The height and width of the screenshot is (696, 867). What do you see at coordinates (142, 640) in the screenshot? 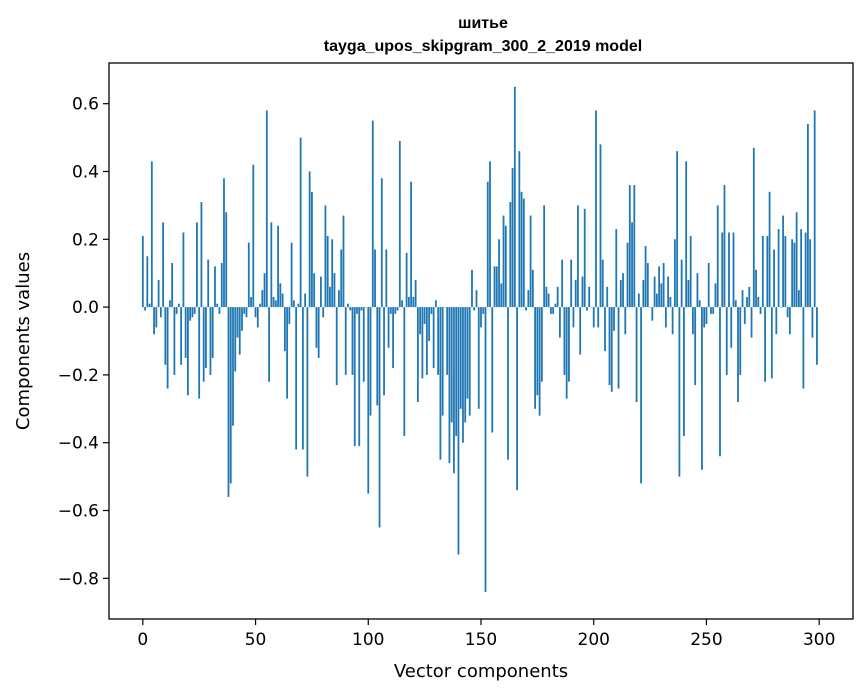
I see `x-tick-label: 0` at bounding box center [142, 640].